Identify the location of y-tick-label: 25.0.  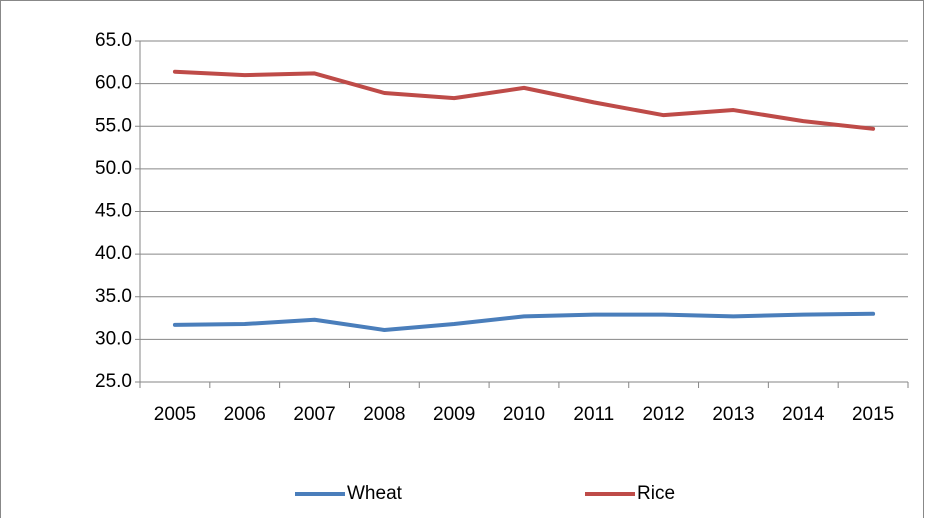
(113, 381).